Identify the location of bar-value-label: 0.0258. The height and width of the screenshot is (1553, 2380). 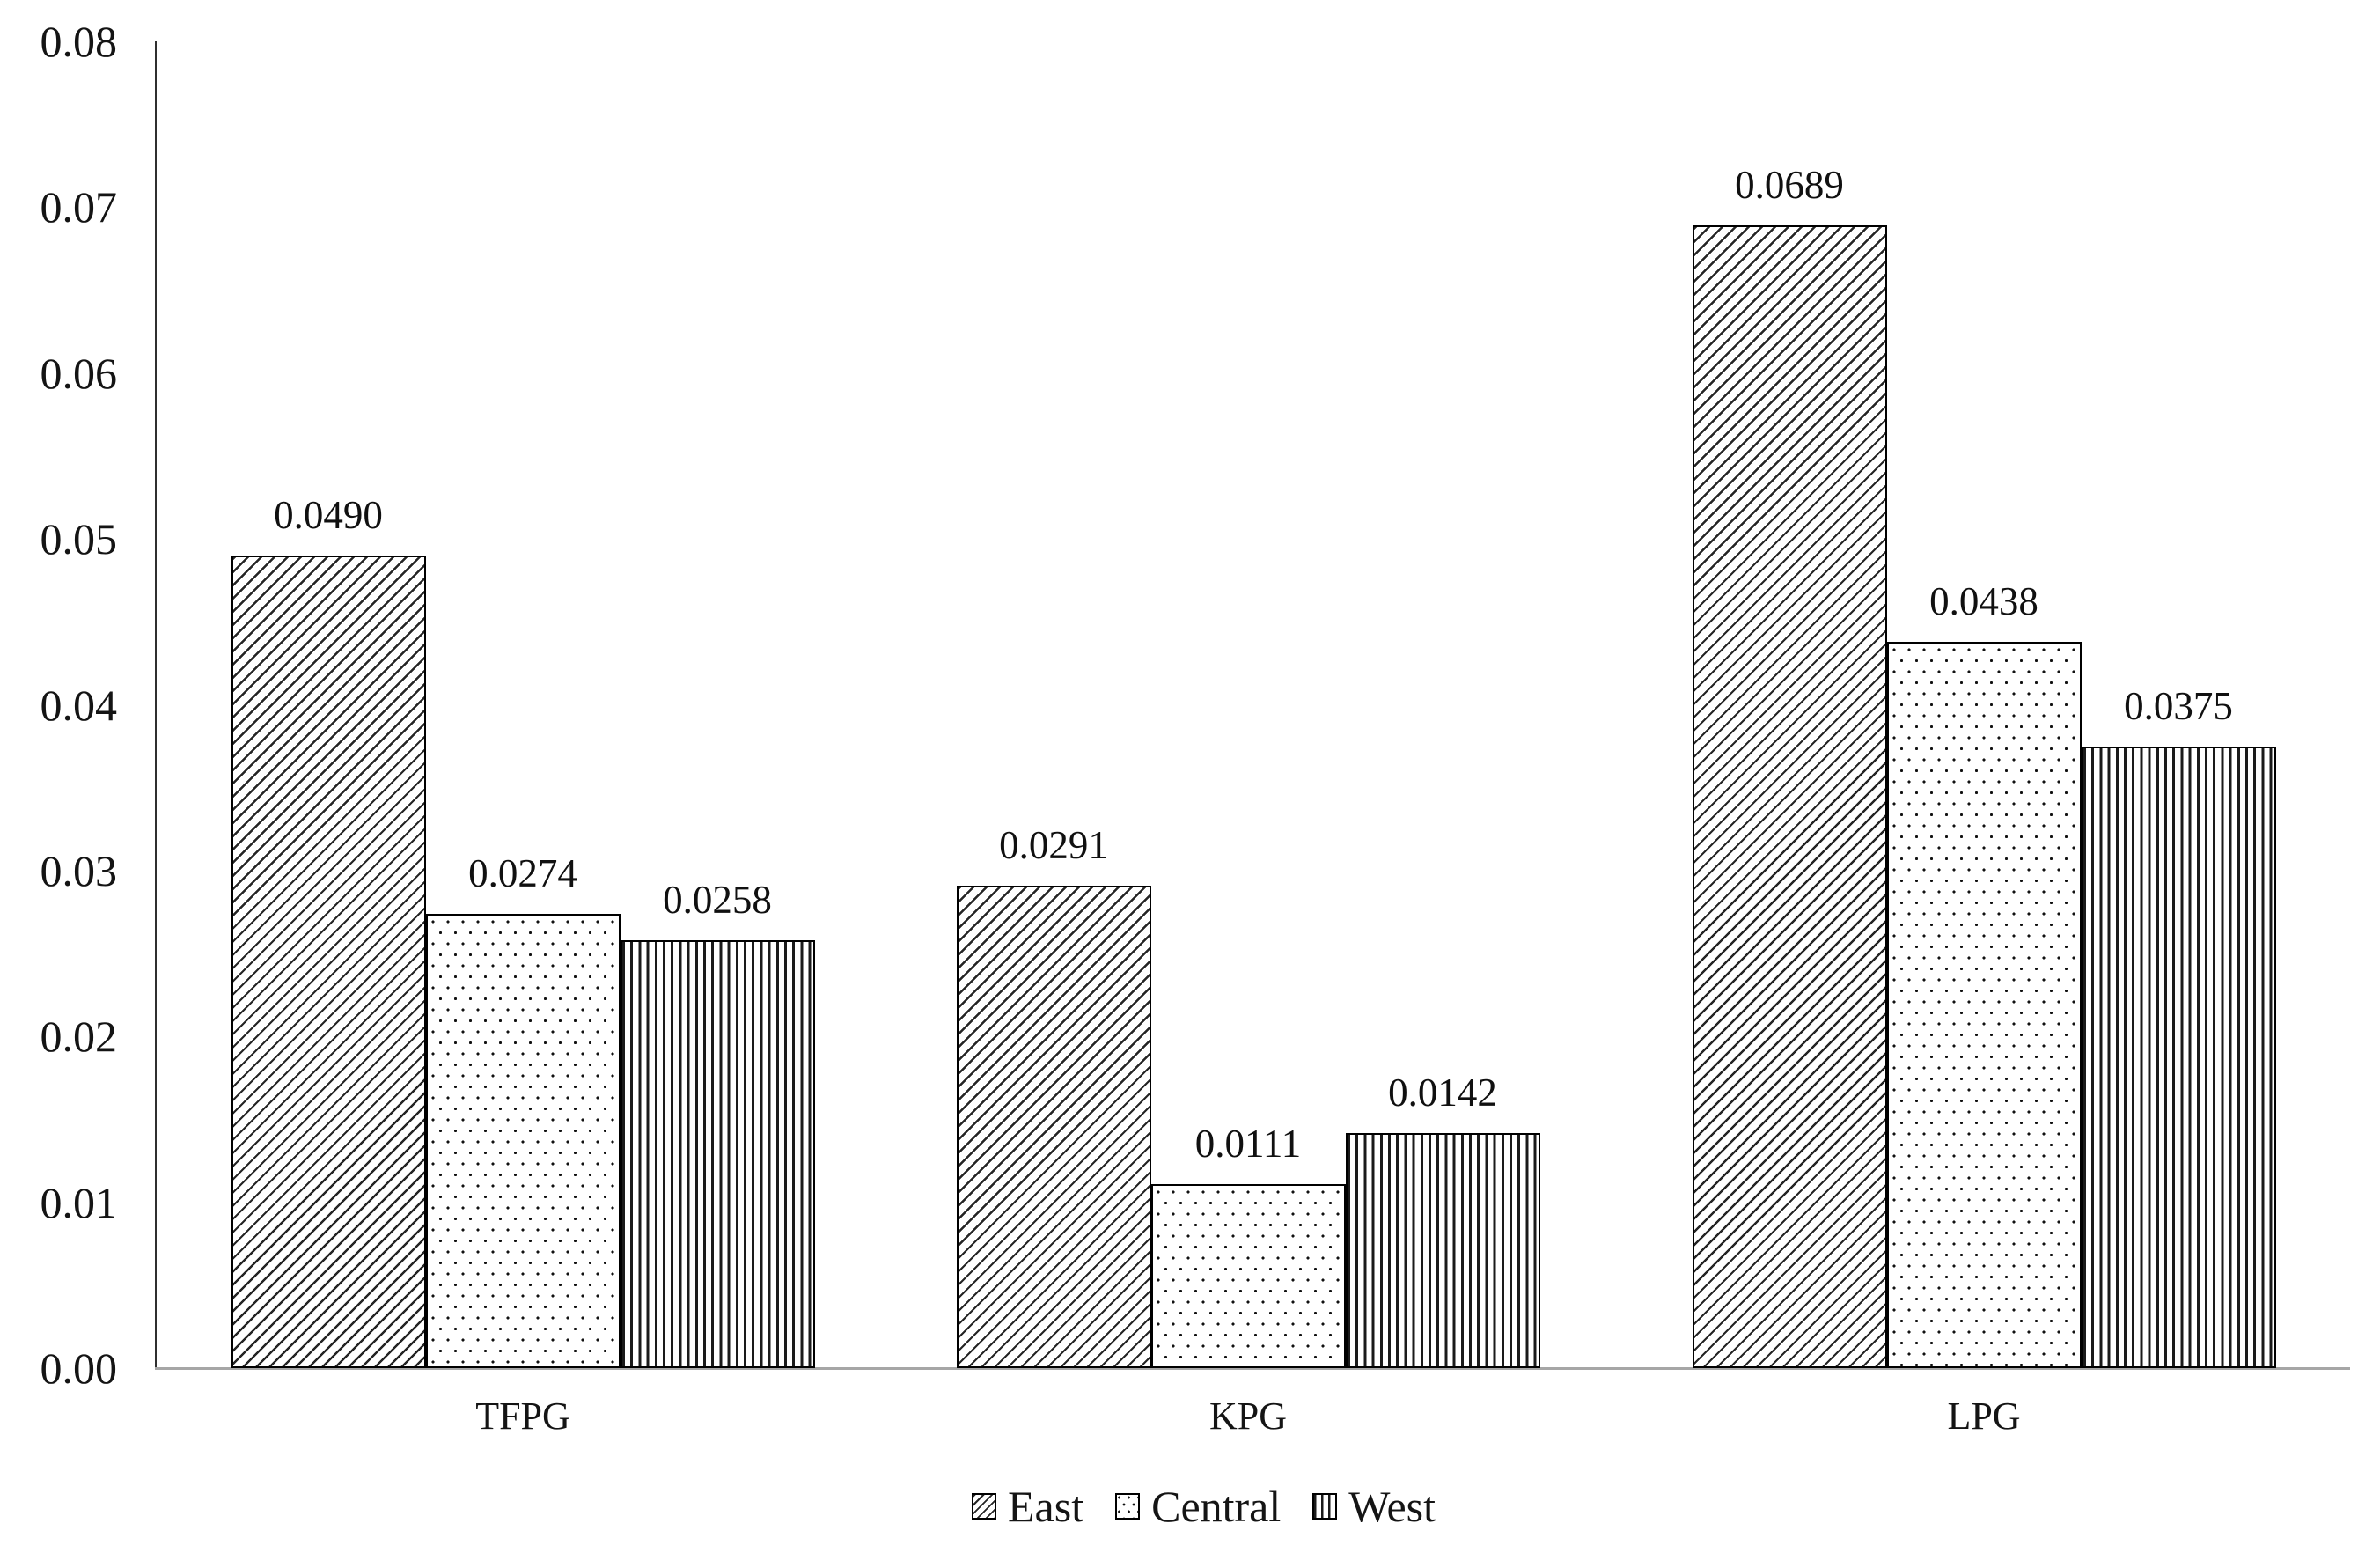
(717, 899).